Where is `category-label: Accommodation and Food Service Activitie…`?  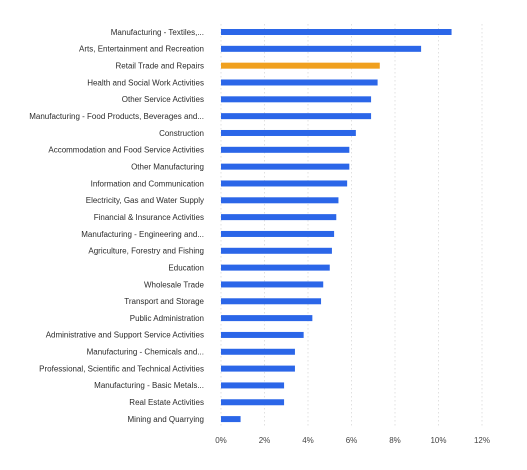 category-label: Accommodation and Food Service Activitie… is located at coordinates (126, 150).